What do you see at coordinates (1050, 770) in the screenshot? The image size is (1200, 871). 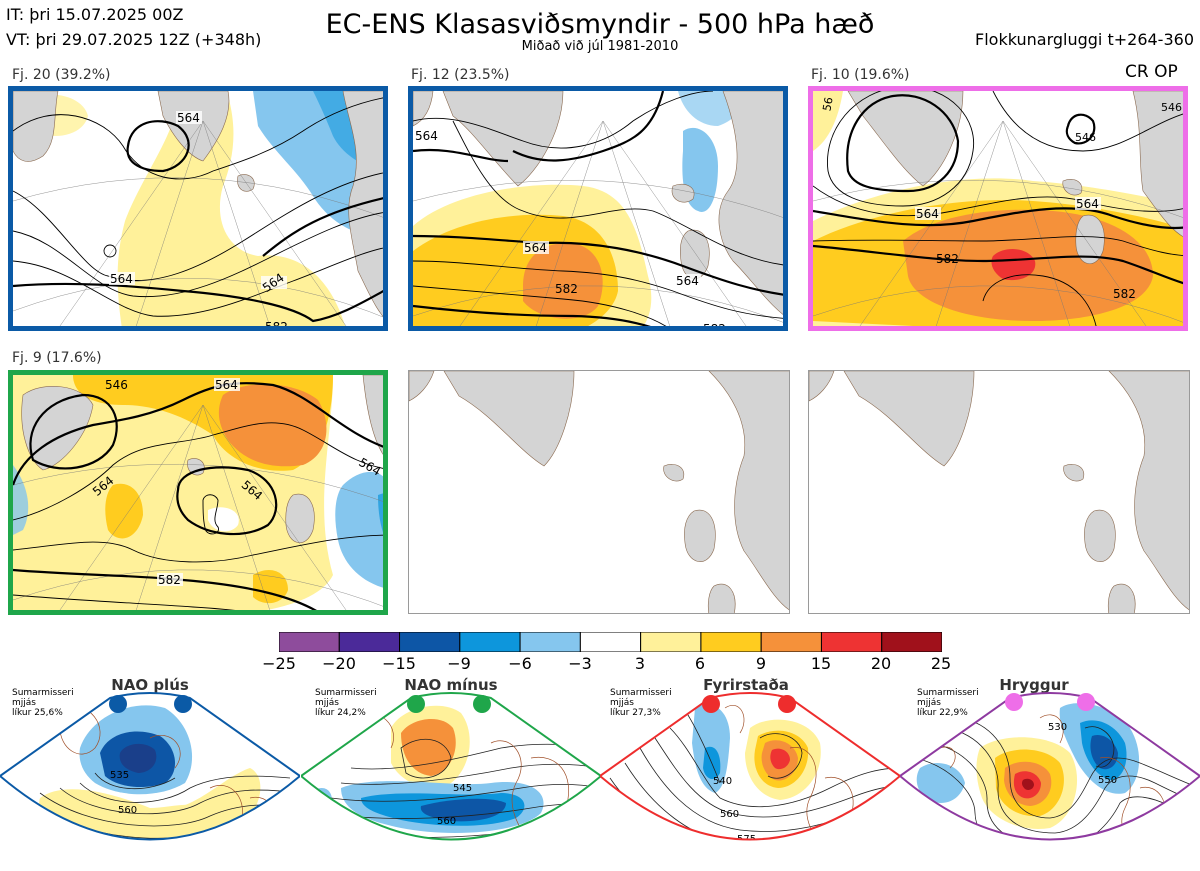 I see `regime-map-4: 530 550 575` at bounding box center [1050, 770].